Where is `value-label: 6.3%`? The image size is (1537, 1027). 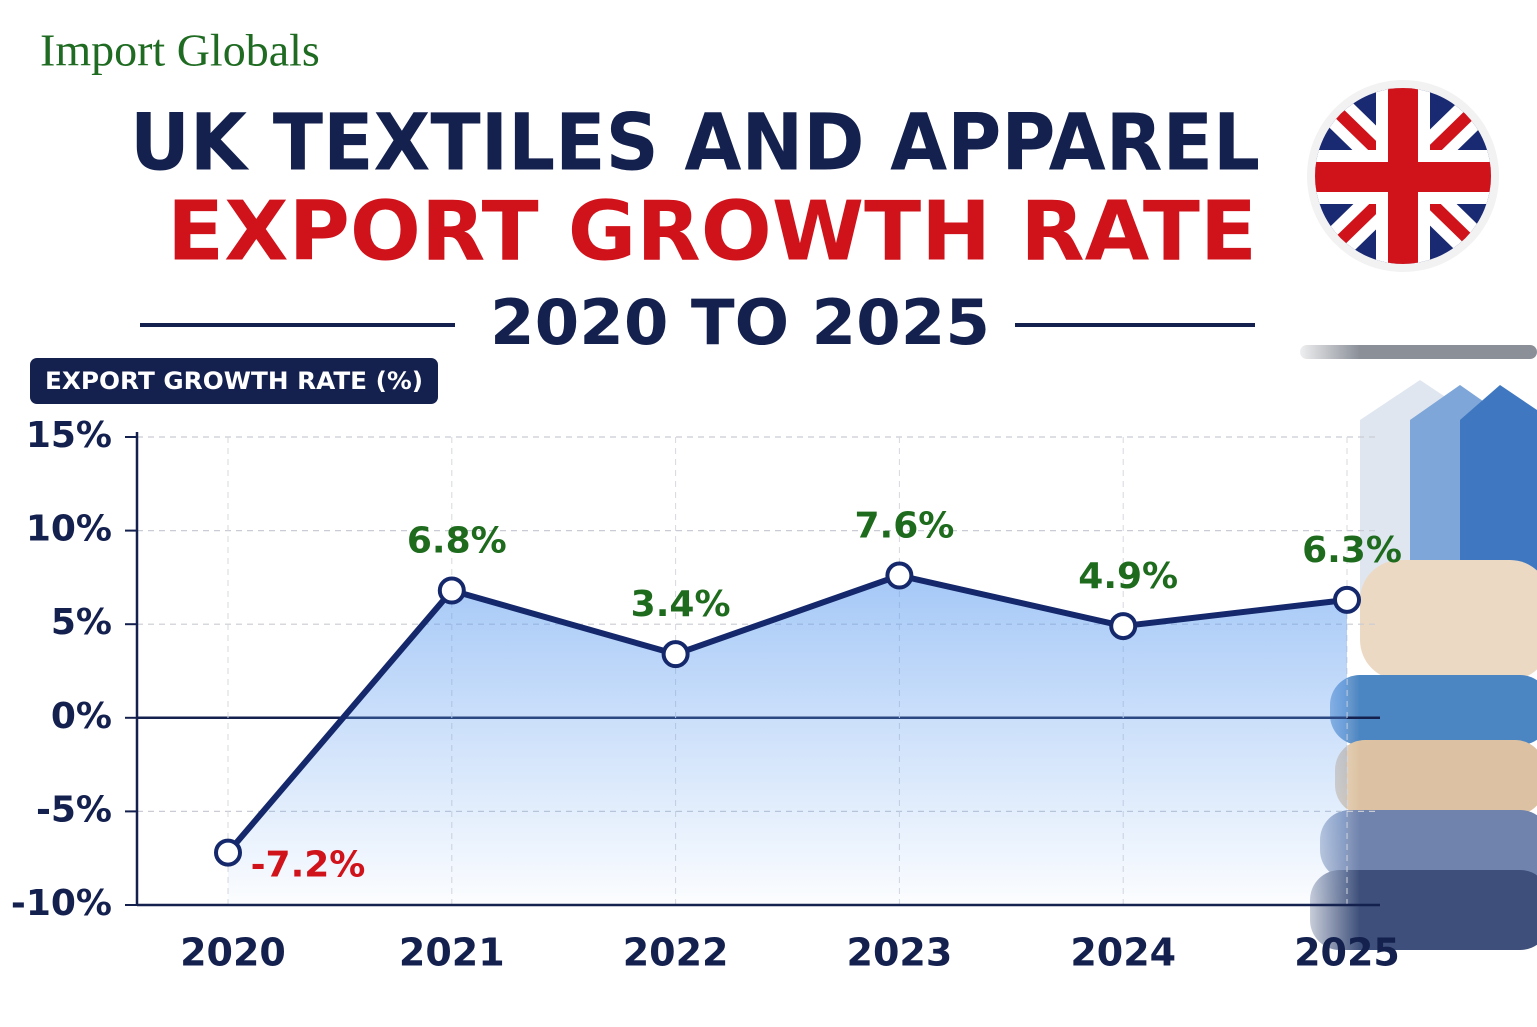
value-label: 6.3% is located at coordinates (1352, 550).